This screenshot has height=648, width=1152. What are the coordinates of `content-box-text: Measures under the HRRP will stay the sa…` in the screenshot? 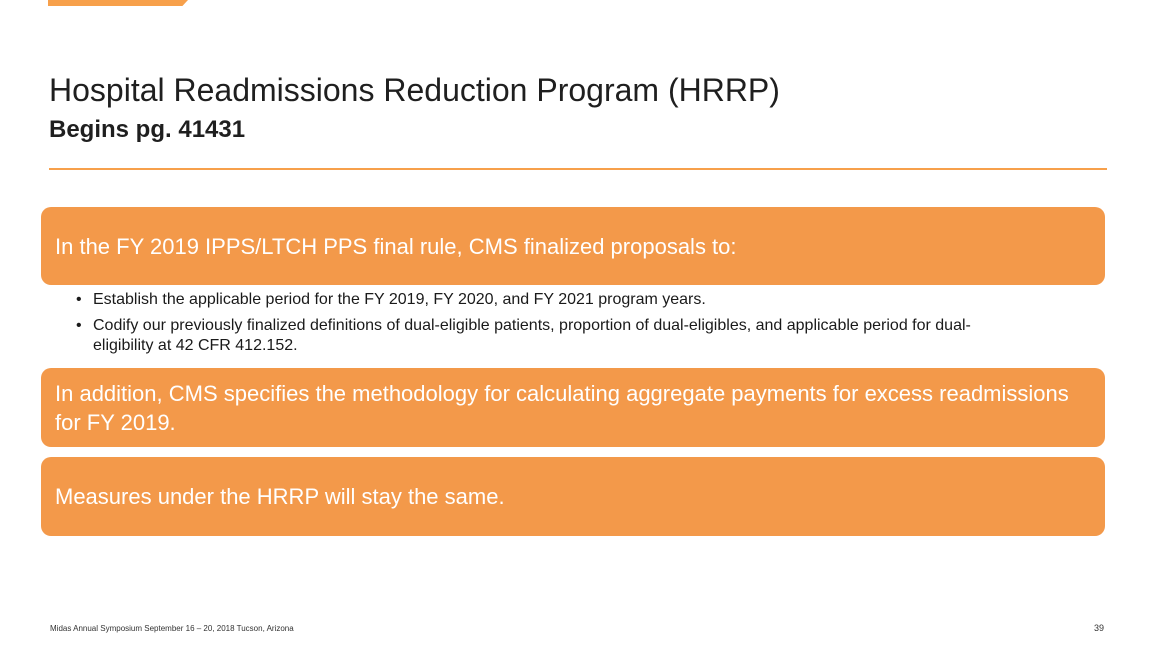 It's located at (280, 496).